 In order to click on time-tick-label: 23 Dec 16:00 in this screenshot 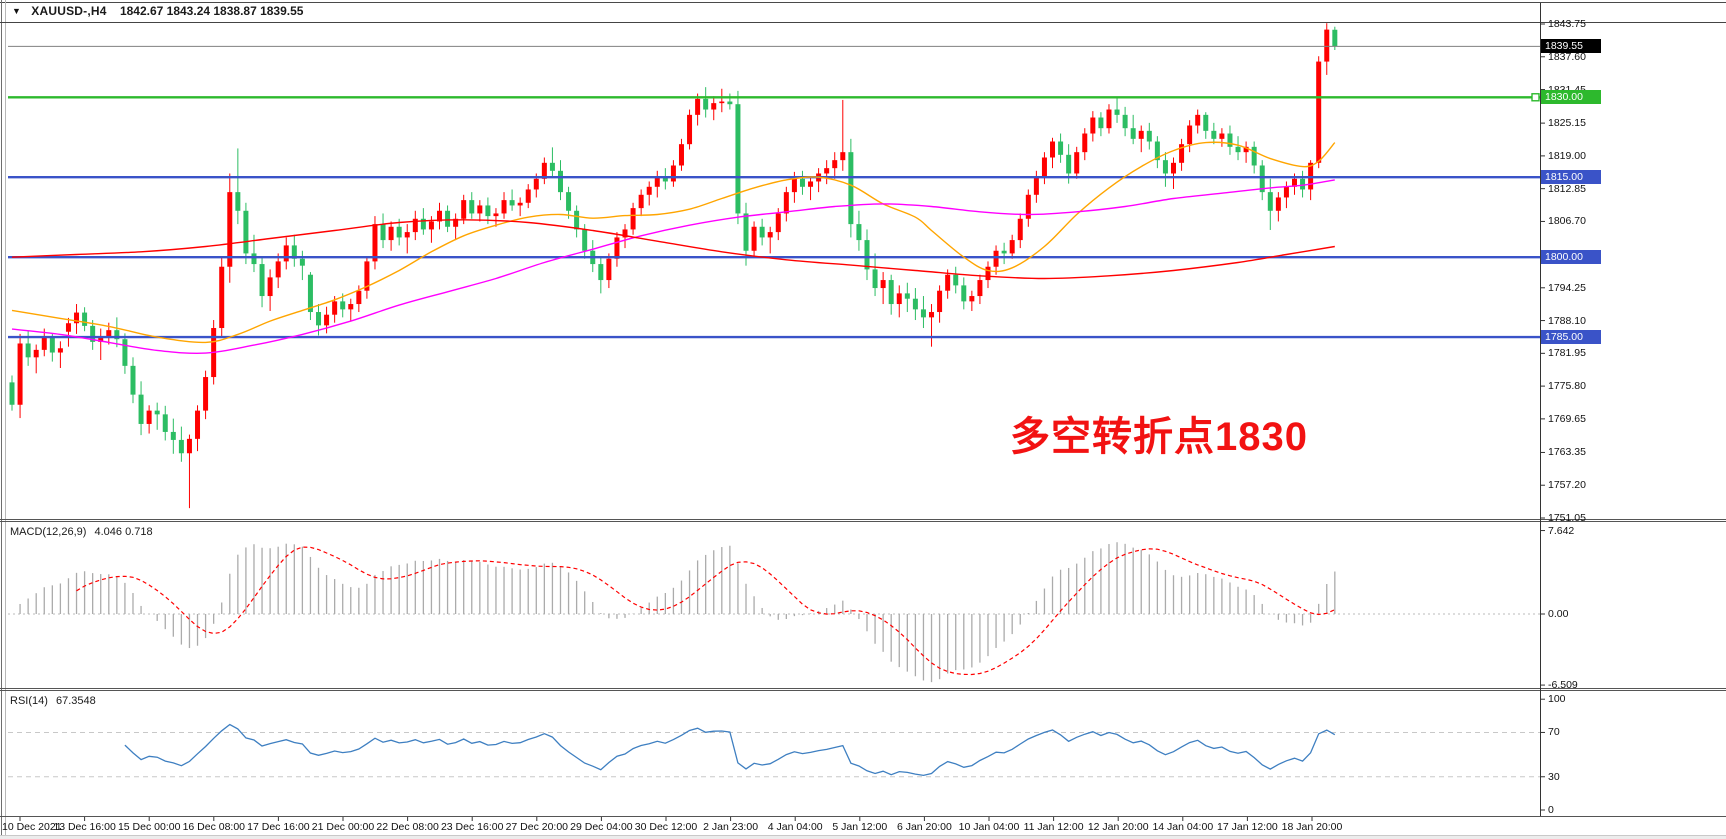, I will do `click(472, 827)`.